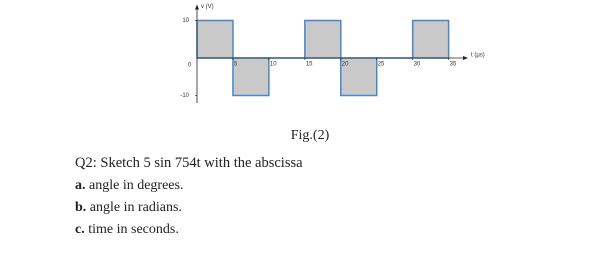 The image size is (591, 261). I want to click on y-arrow, so click(197, 7).